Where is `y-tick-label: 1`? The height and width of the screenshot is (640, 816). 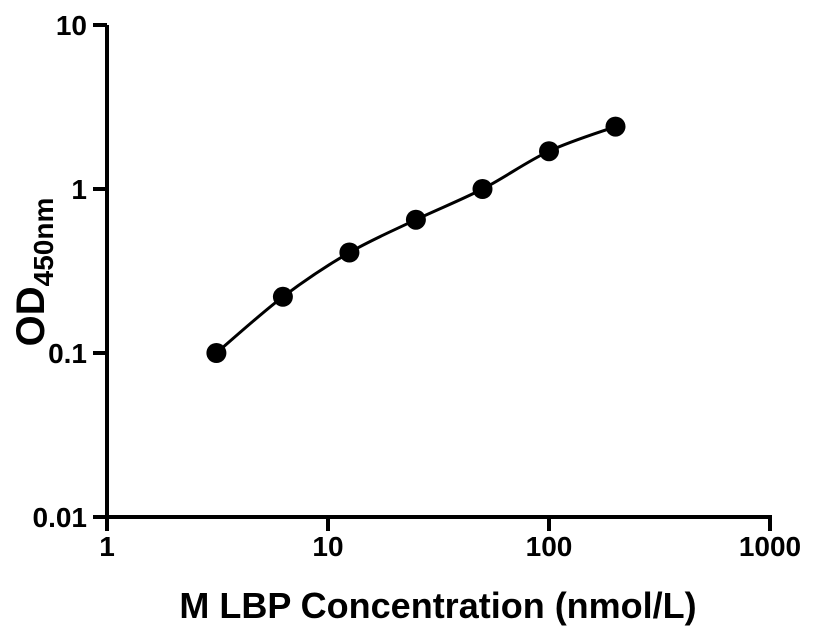 y-tick-label: 1 is located at coordinates (79, 189).